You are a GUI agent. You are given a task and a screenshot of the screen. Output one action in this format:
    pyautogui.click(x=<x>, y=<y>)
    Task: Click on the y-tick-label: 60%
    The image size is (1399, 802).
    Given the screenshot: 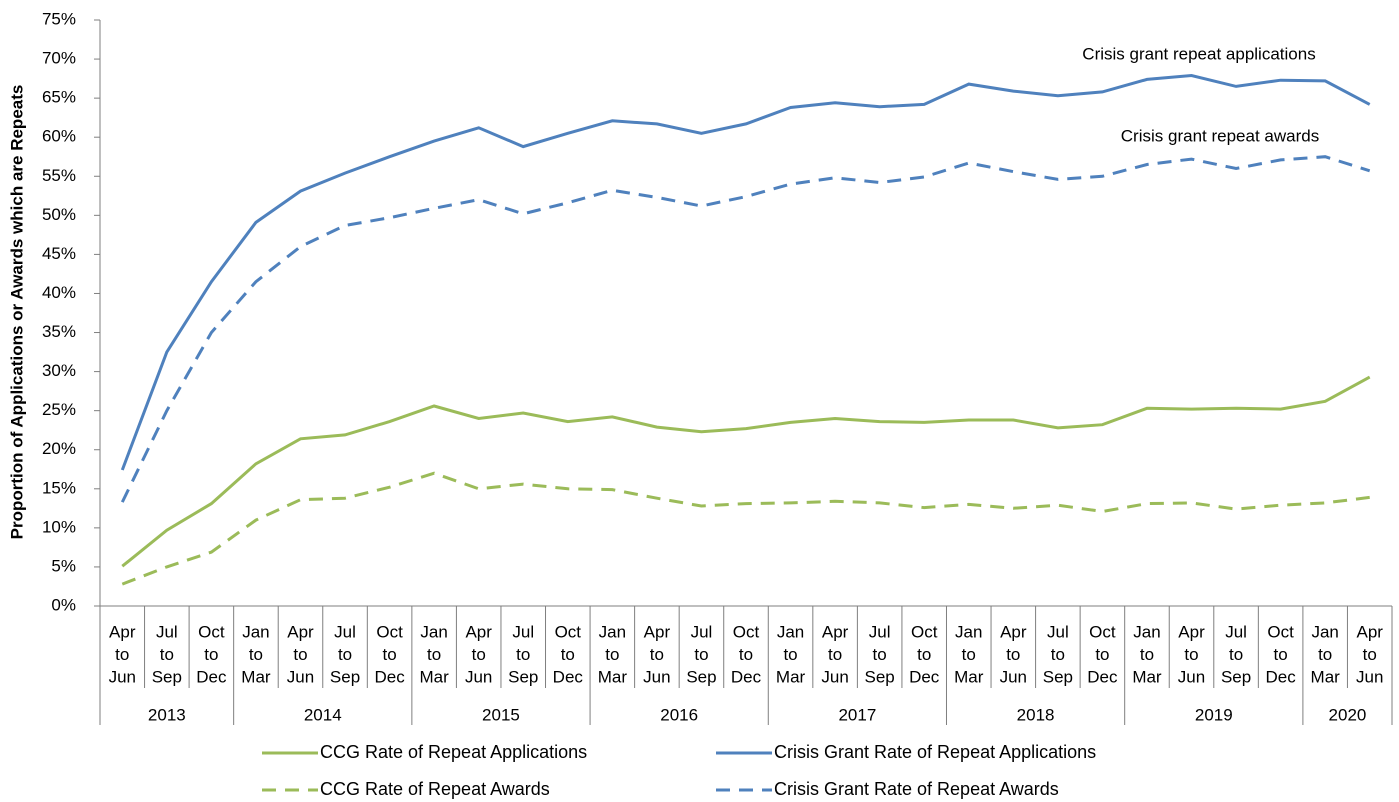 What is the action you would take?
    pyautogui.click(x=59, y=136)
    